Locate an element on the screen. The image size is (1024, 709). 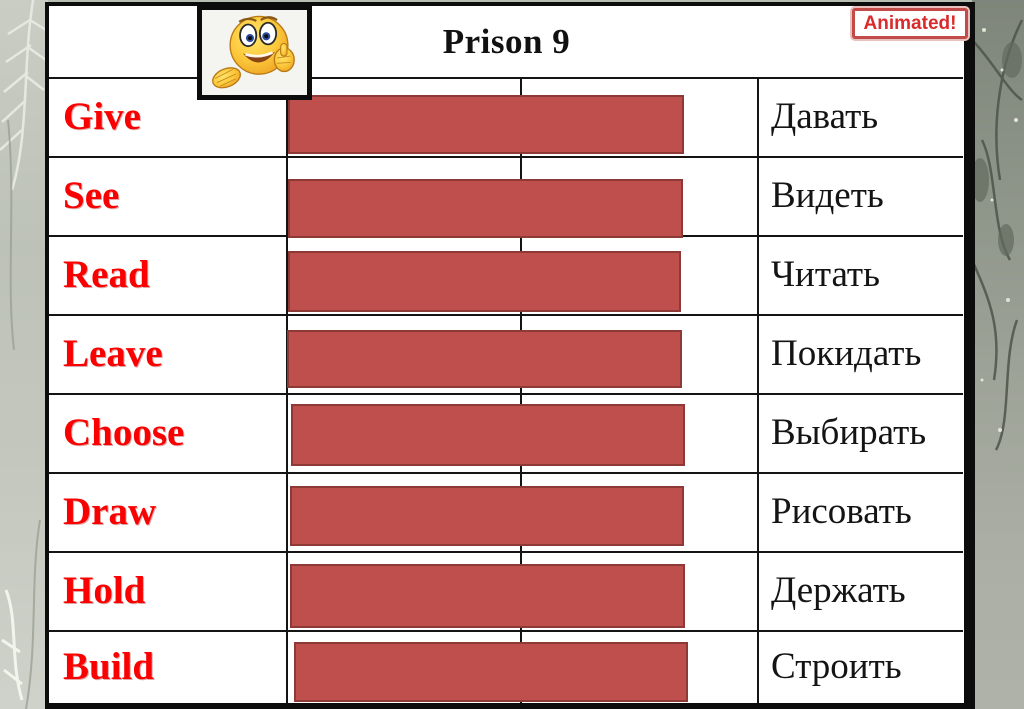
translation-cell: Читать is located at coordinates (861, 274).